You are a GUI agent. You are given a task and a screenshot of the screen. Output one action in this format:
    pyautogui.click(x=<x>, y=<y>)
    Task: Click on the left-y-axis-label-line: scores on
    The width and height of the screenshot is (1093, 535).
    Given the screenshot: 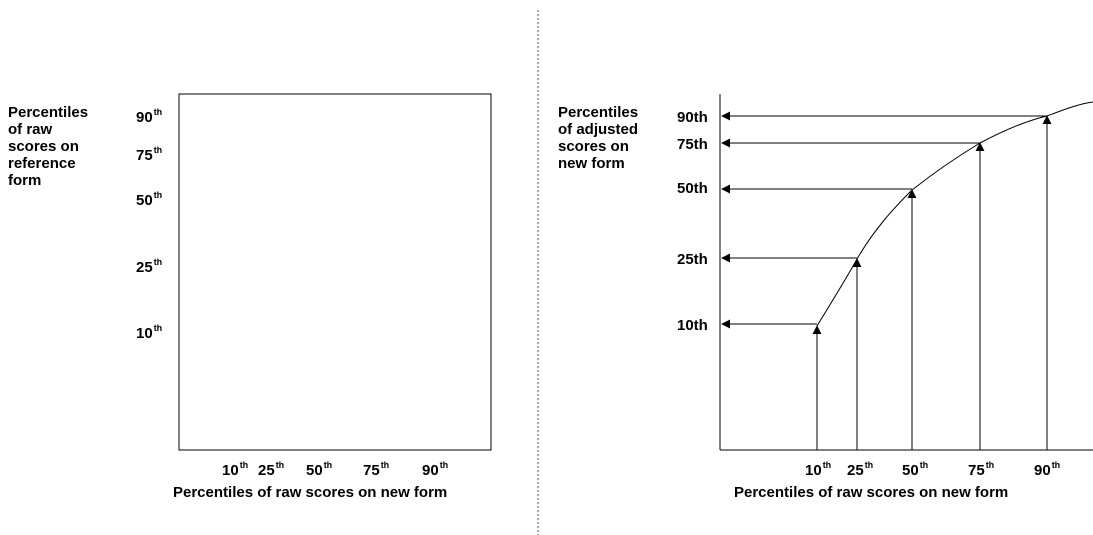 What is the action you would take?
    pyautogui.click(x=43, y=146)
    